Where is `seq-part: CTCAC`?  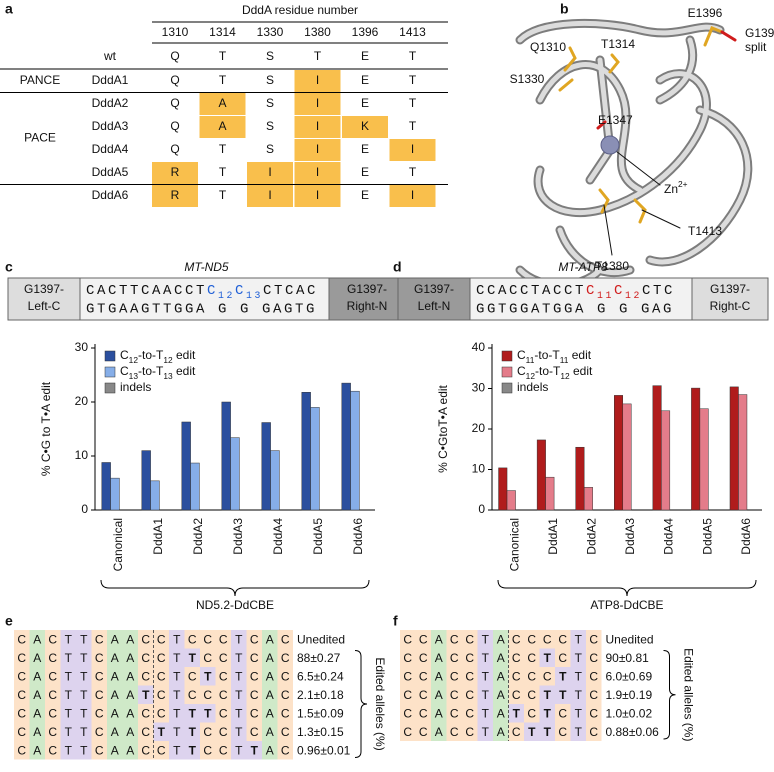
seq-part: CTCAC is located at coordinates (290, 291).